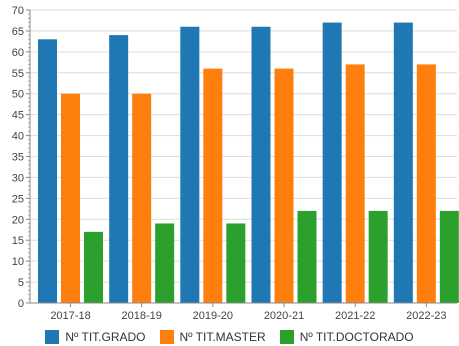  Describe the element at coordinates (426, 316) in the screenshot. I see `x-tick-label: 2022-23` at that location.